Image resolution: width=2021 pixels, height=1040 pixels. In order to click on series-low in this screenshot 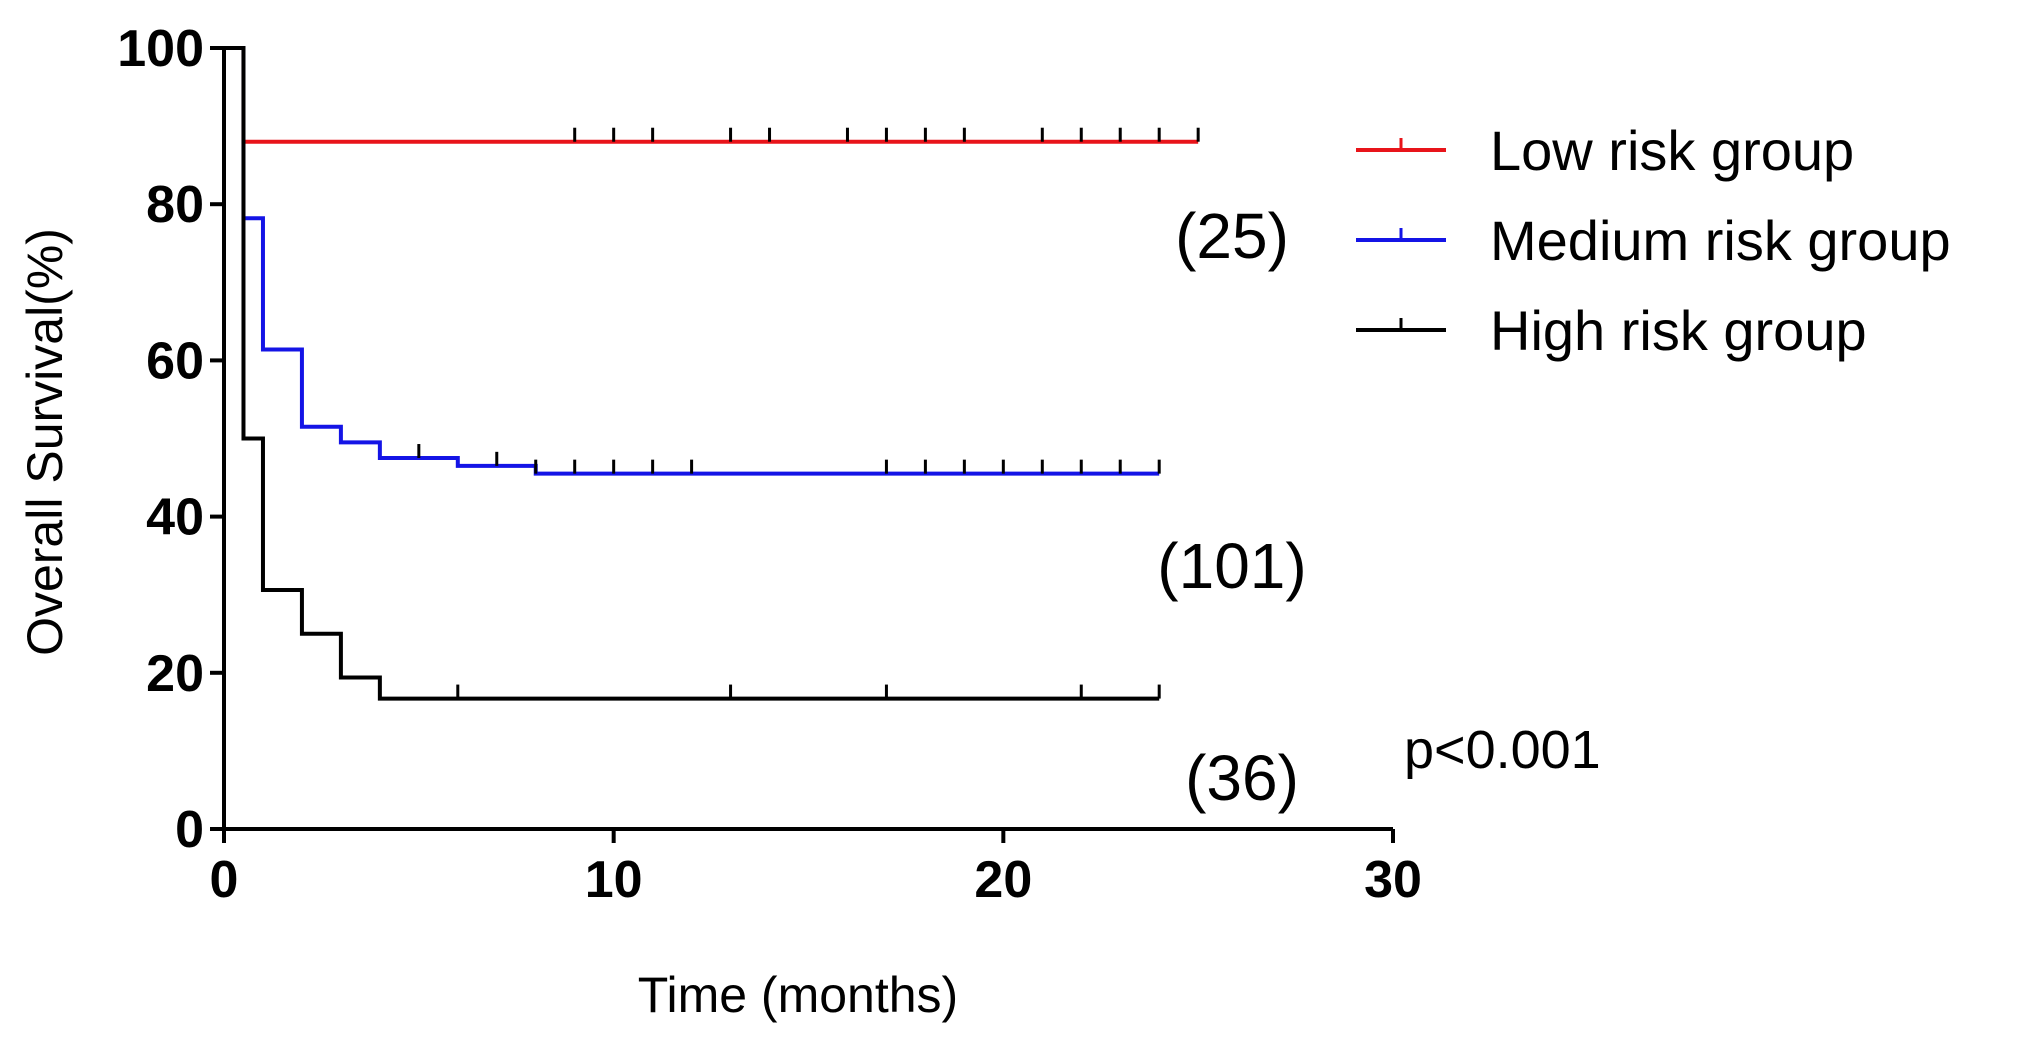, I will do `click(712, 95)`.